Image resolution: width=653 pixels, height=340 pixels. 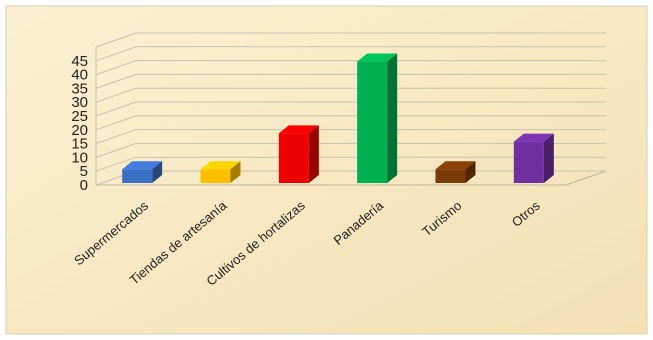 I want to click on y-tick-label: 30, so click(x=79, y=102).